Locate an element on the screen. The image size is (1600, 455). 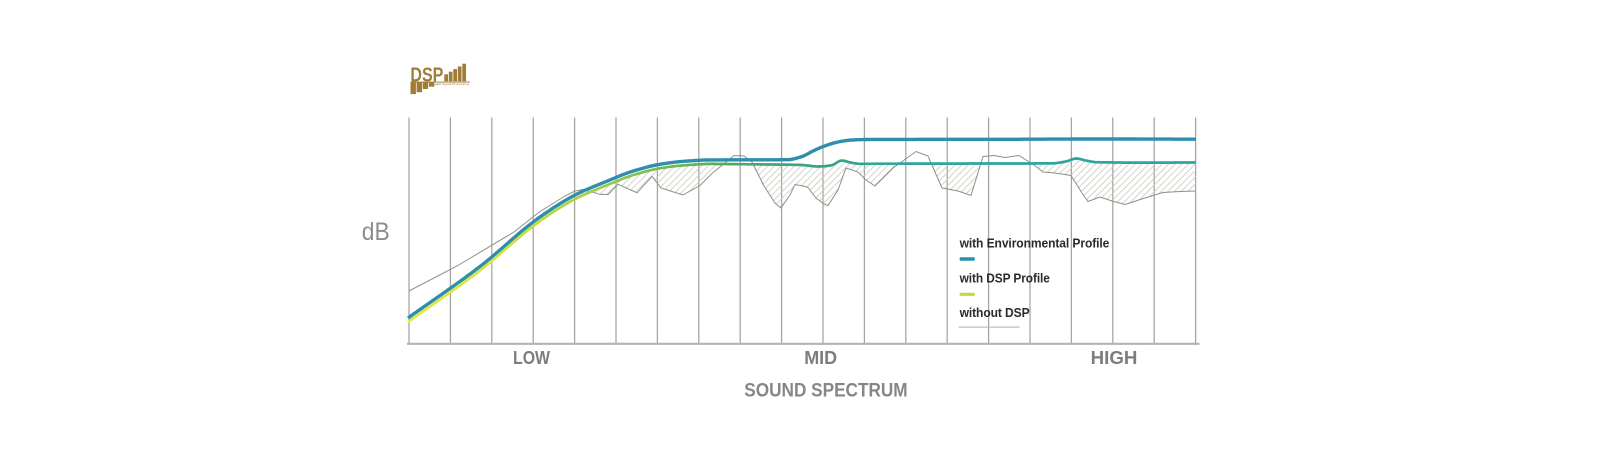
svg-text: with DSP Profile is located at coordinates (1004, 278).